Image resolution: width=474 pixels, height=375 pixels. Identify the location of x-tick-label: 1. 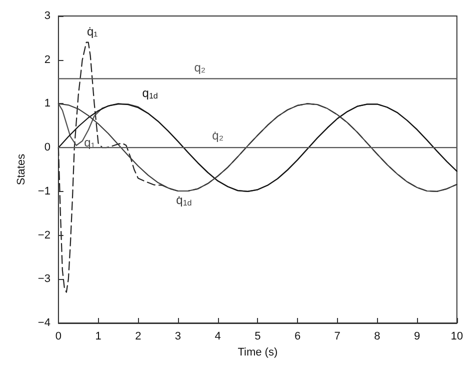
(98, 336).